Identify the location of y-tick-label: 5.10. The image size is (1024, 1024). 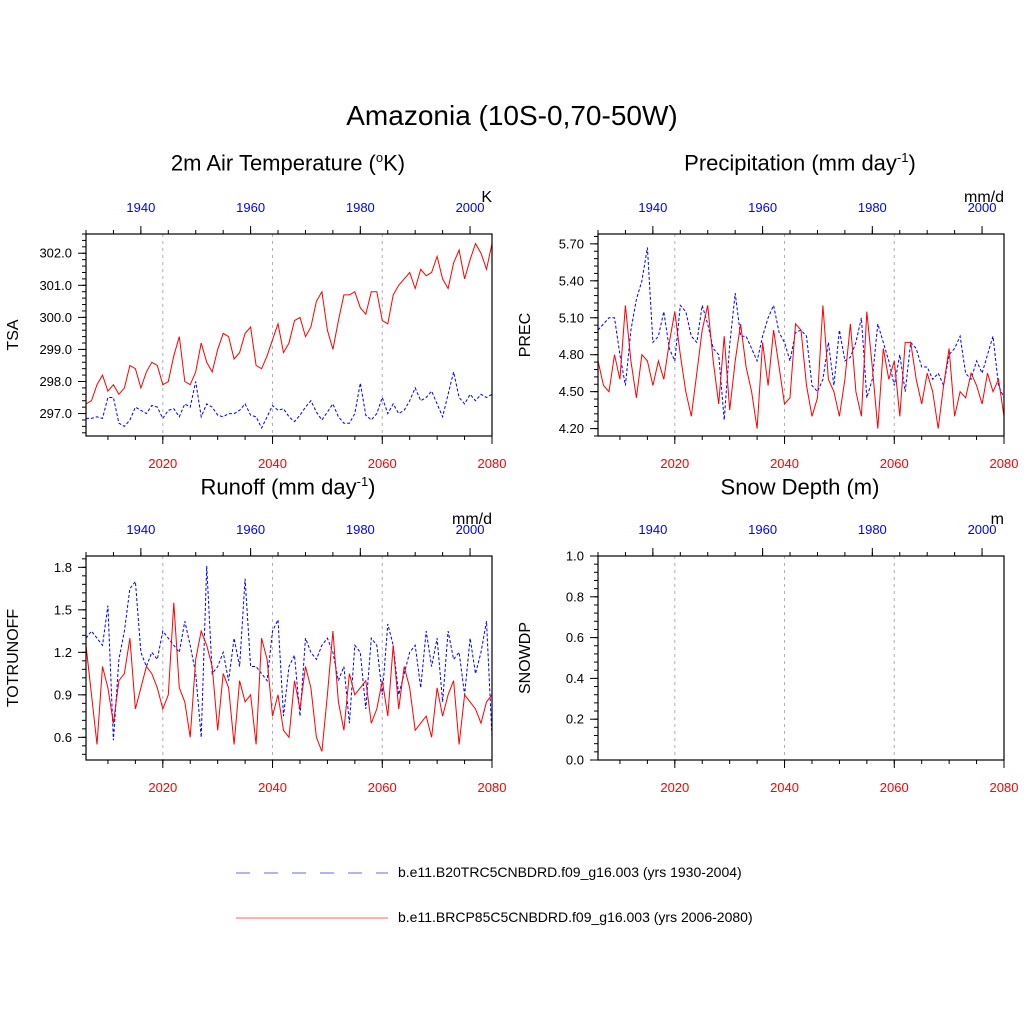
(571, 317).